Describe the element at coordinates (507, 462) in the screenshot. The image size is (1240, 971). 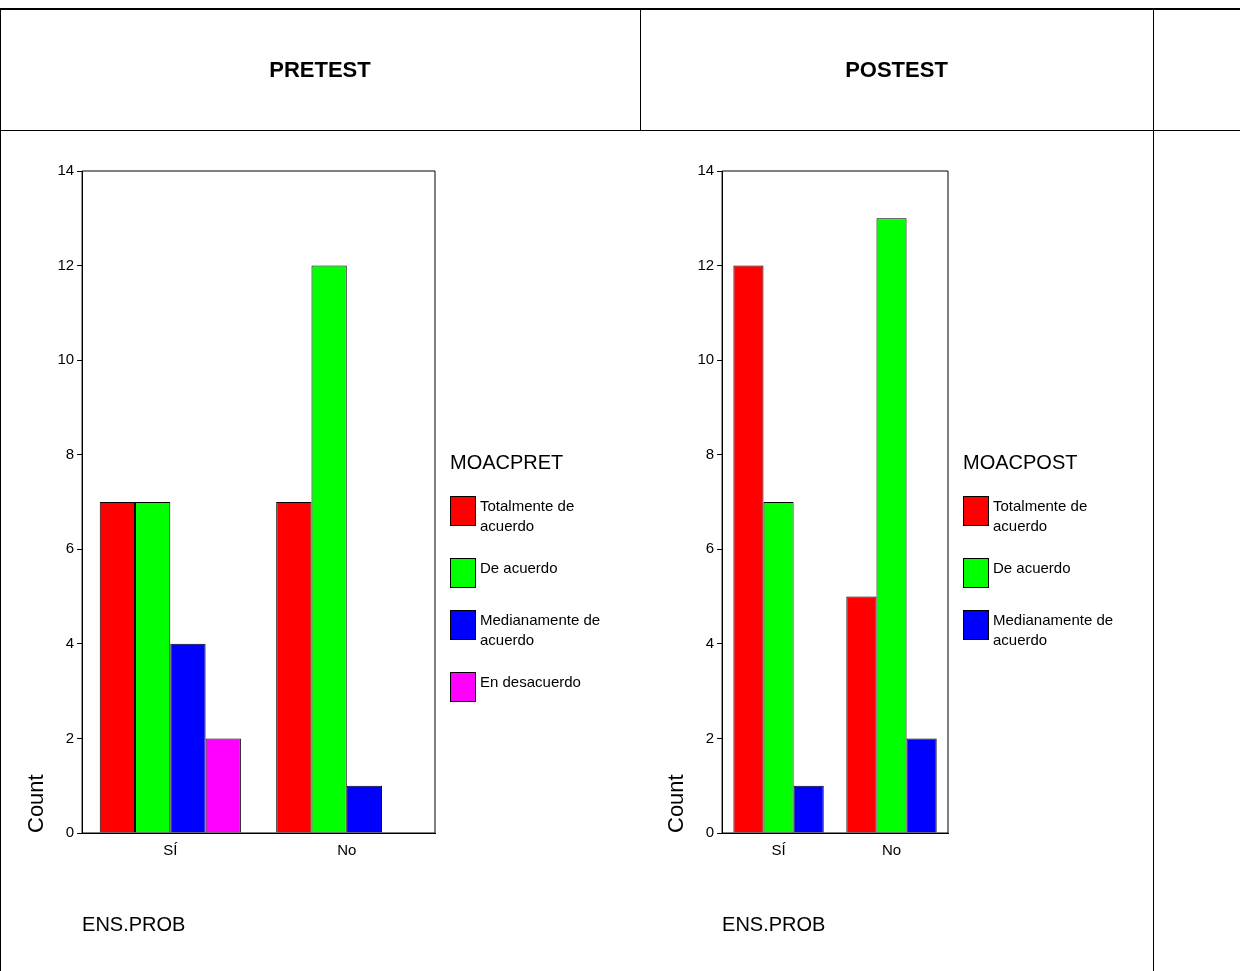
I see `legend-title: MOACPRET` at that location.